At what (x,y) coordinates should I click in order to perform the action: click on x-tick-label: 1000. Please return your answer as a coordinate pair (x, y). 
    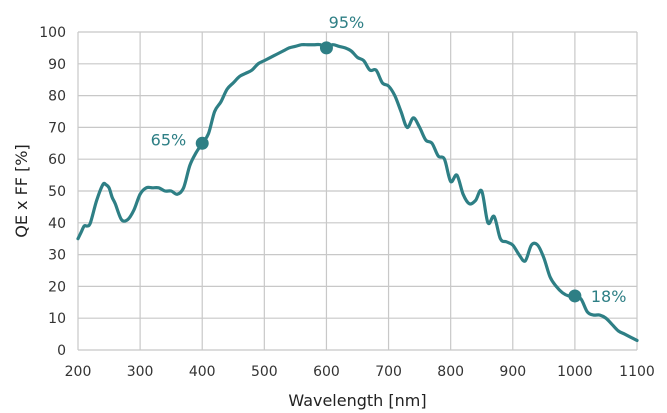
    Looking at the image, I should click on (575, 372).